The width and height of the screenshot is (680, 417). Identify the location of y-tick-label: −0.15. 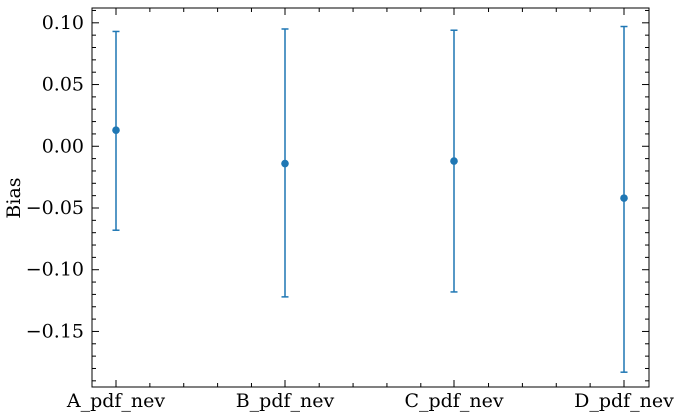
(55, 331).